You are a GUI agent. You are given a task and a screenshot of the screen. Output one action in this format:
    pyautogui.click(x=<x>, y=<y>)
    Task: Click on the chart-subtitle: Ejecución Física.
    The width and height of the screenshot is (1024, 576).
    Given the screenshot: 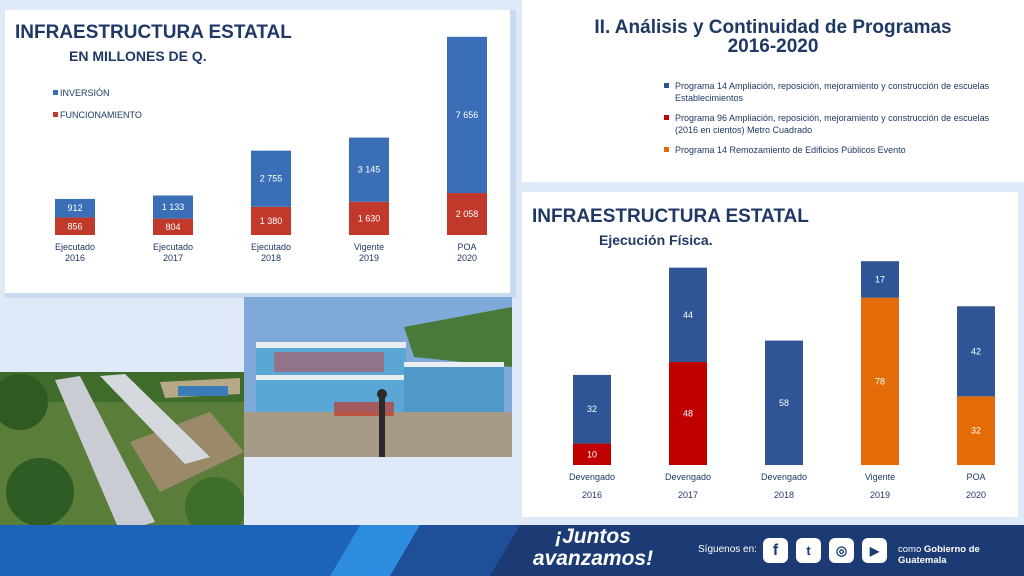 What is the action you would take?
    pyautogui.click(x=656, y=240)
    